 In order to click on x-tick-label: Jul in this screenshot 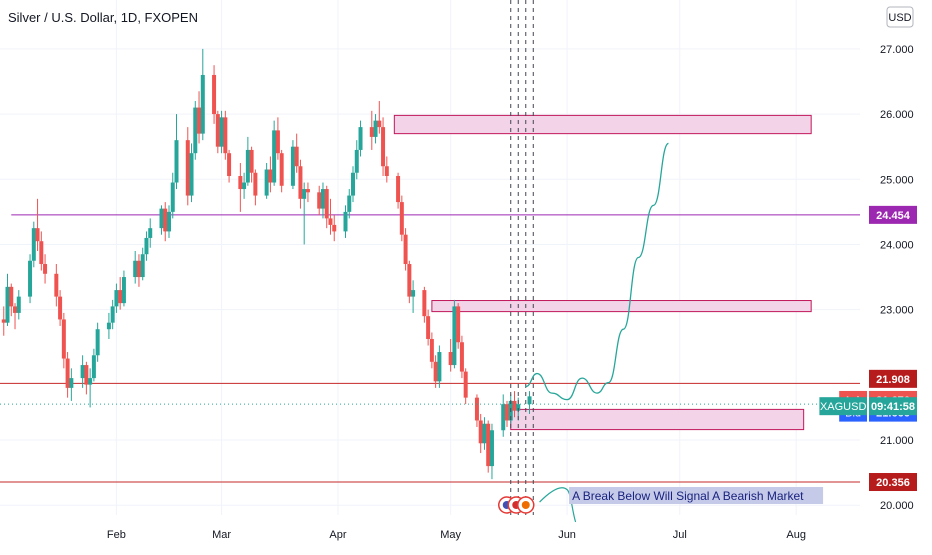, I will do `click(680, 535)`.